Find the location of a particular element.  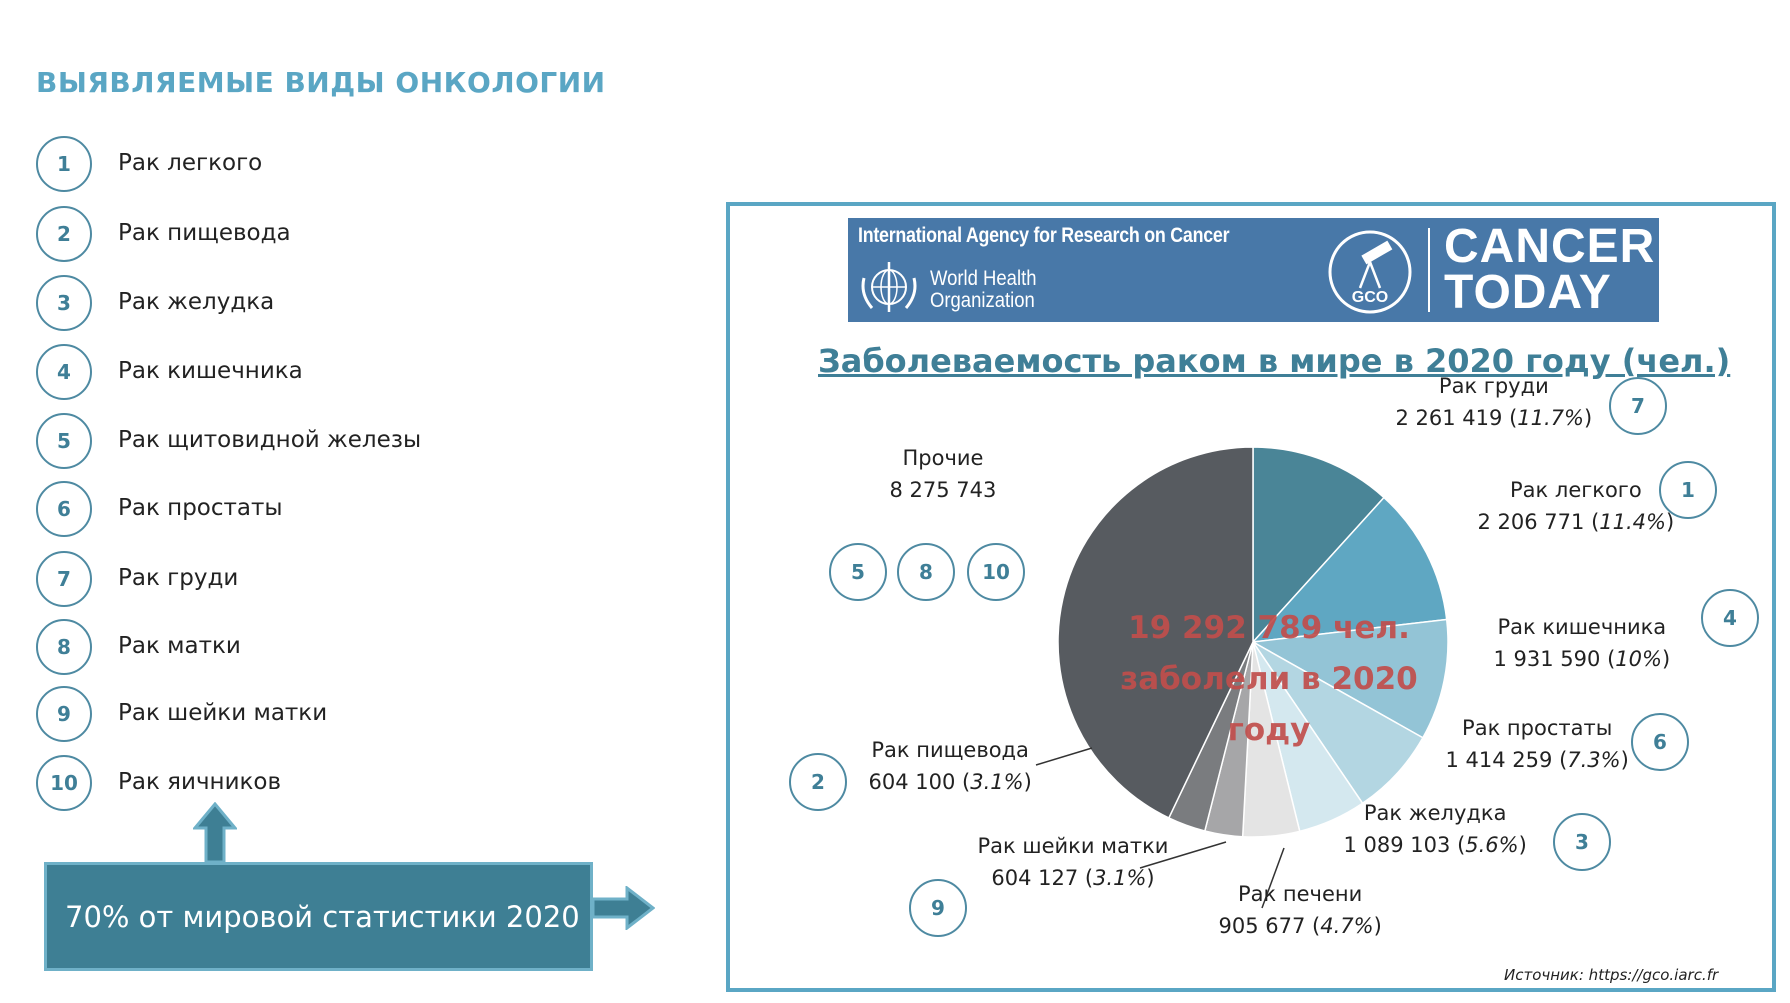

number-badge: 2 is located at coordinates (64, 234).